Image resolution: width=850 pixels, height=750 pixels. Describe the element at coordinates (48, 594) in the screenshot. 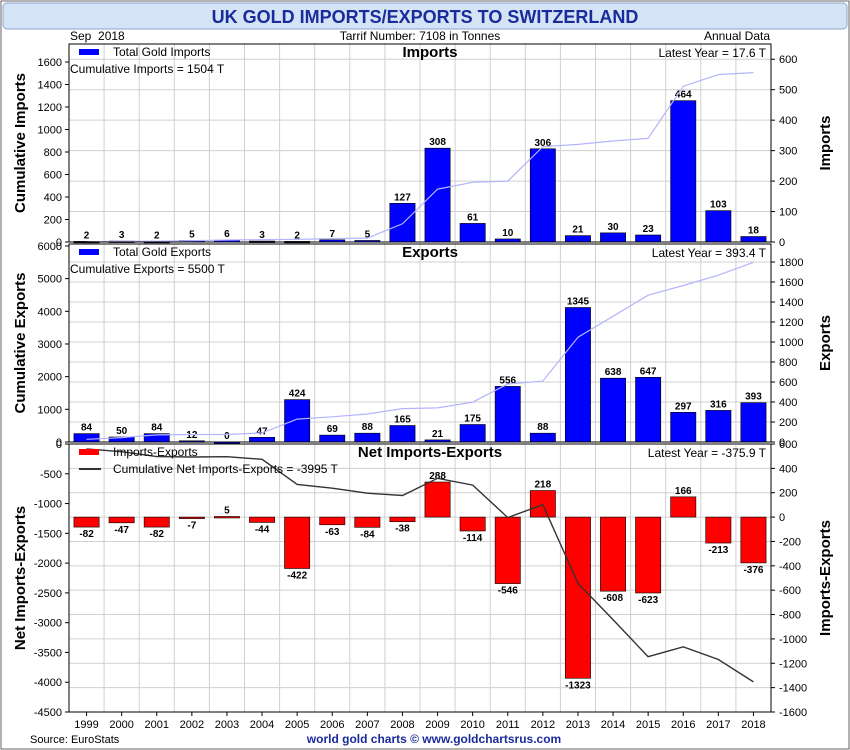

I see `y-tick-left: -2500` at that location.